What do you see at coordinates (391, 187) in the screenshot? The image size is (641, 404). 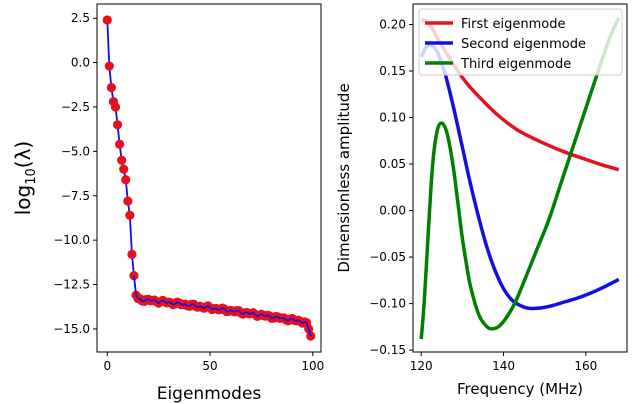 I see `right-y-ticks: 0.20 0.15 0.10 0.05 0.00 −0.05 −0.10 −0.15` at bounding box center [391, 187].